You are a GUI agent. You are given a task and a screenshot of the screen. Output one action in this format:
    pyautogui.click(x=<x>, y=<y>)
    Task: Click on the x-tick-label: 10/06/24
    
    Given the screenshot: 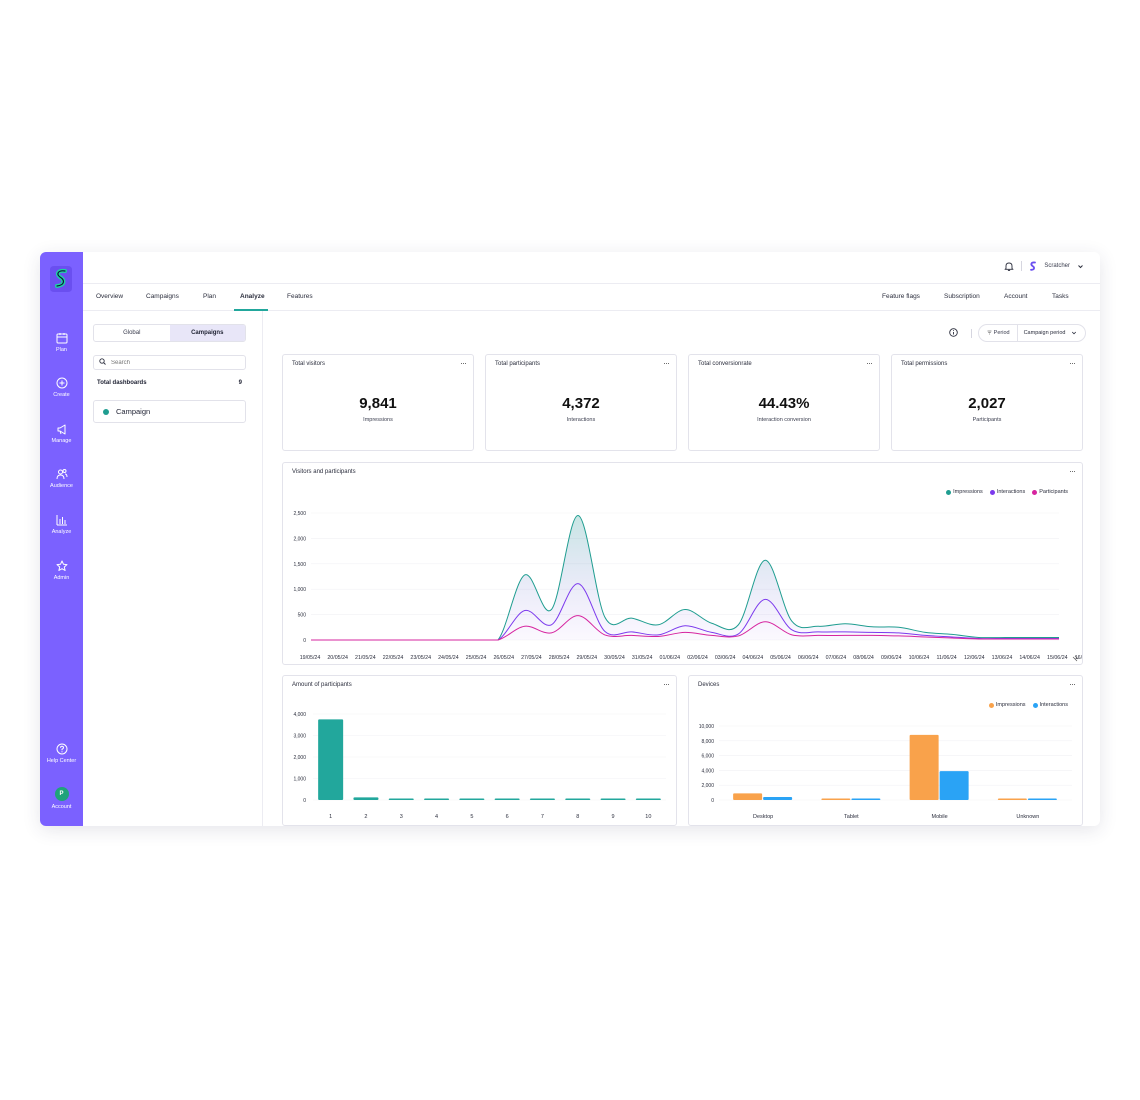 What is the action you would take?
    pyautogui.click(x=919, y=658)
    